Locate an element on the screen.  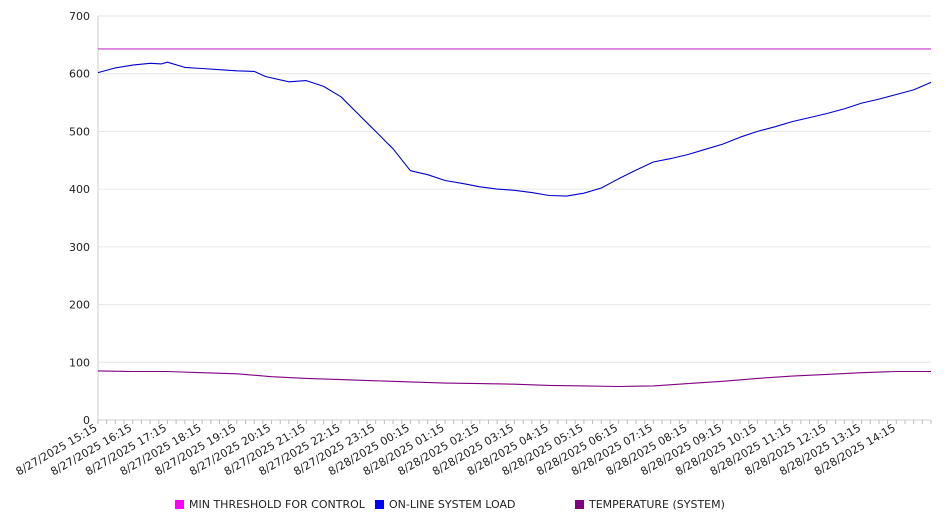
legend-label-temperature: TEMPERATURE (SYSTEM) is located at coordinates (657, 504).